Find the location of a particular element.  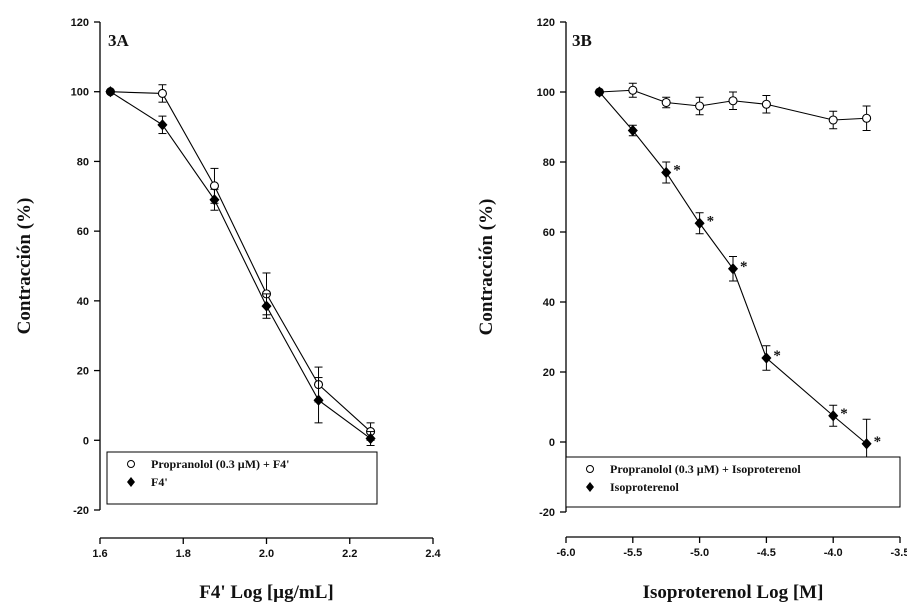

legend: Propranolol (0.3 µM) + F4' F4' is located at coordinates (242, 478).